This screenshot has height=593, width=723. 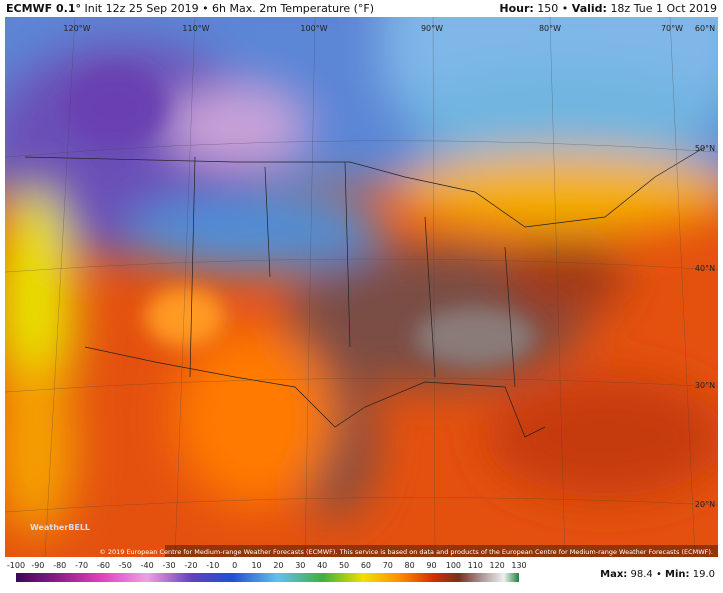 What do you see at coordinates (190, 565) in the screenshot?
I see `colorbar-tick-label: -20` at bounding box center [190, 565].